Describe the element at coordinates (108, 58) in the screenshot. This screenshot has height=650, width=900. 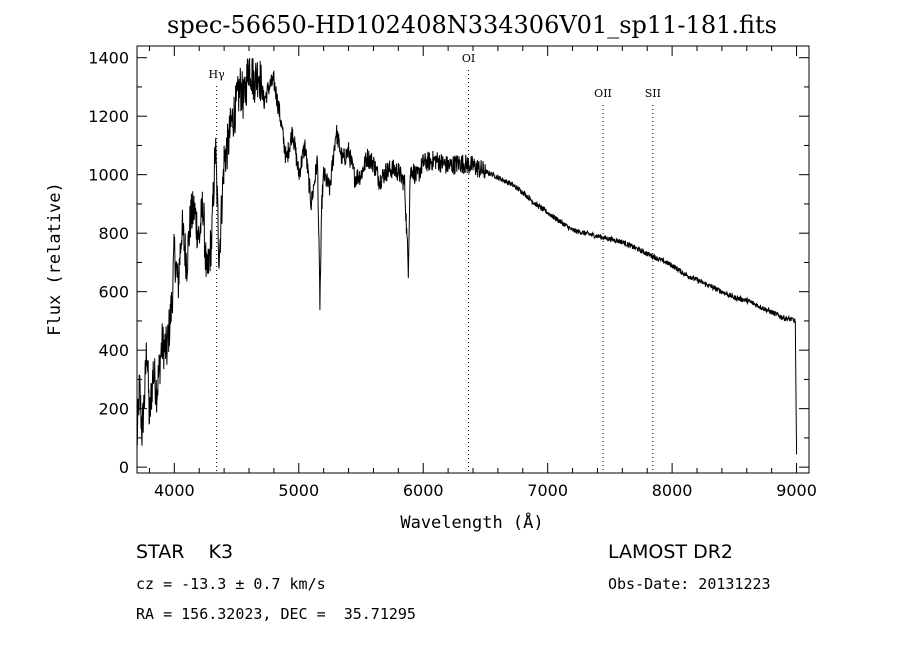
I see `y-tick-label: 1400` at that location.